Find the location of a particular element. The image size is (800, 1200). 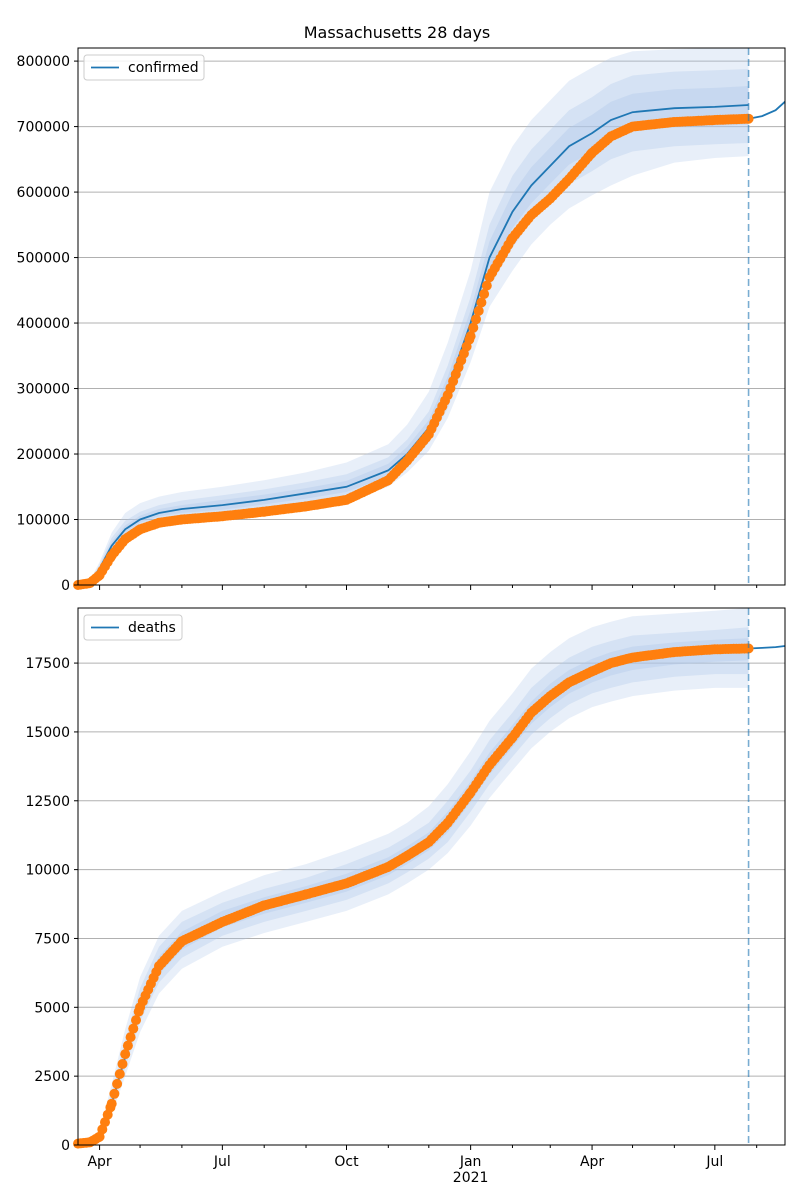

deaths-legend: deaths is located at coordinates (133, 627).